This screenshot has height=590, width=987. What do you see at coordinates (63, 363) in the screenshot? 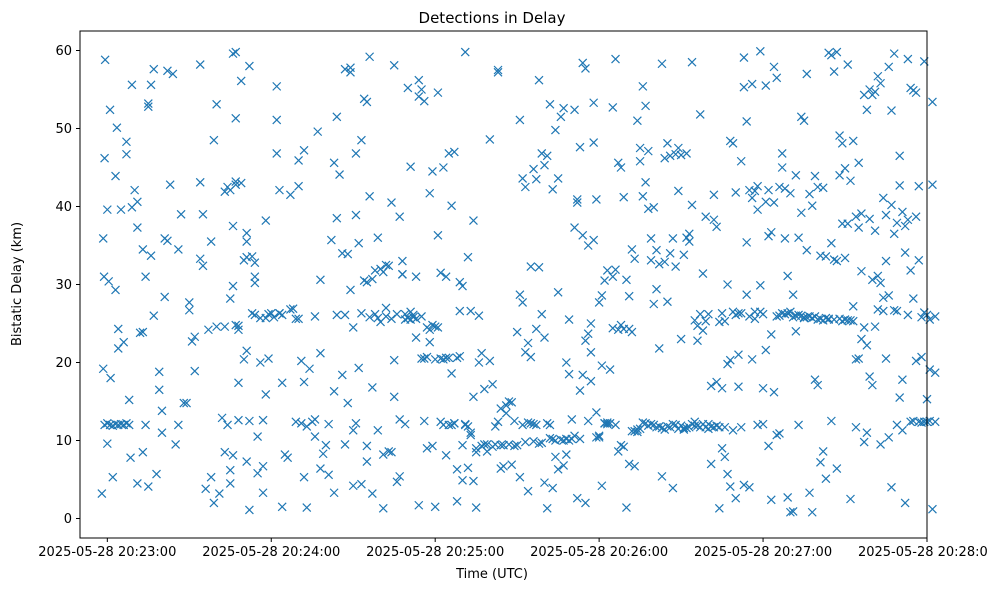
I see `y-tick-label: 20` at bounding box center [63, 363].